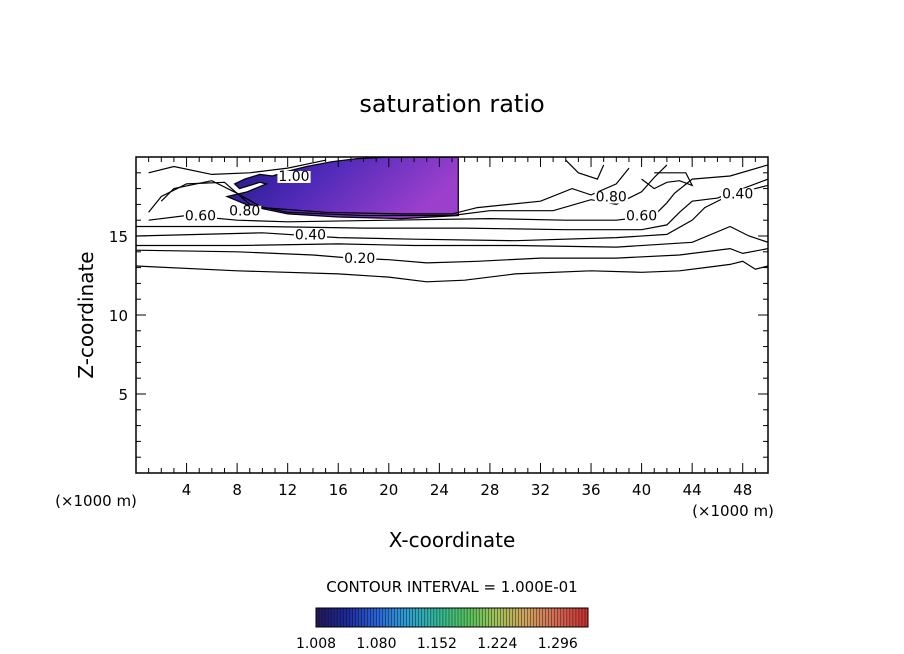  I want to click on x-tick-label: 4, so click(187, 490).